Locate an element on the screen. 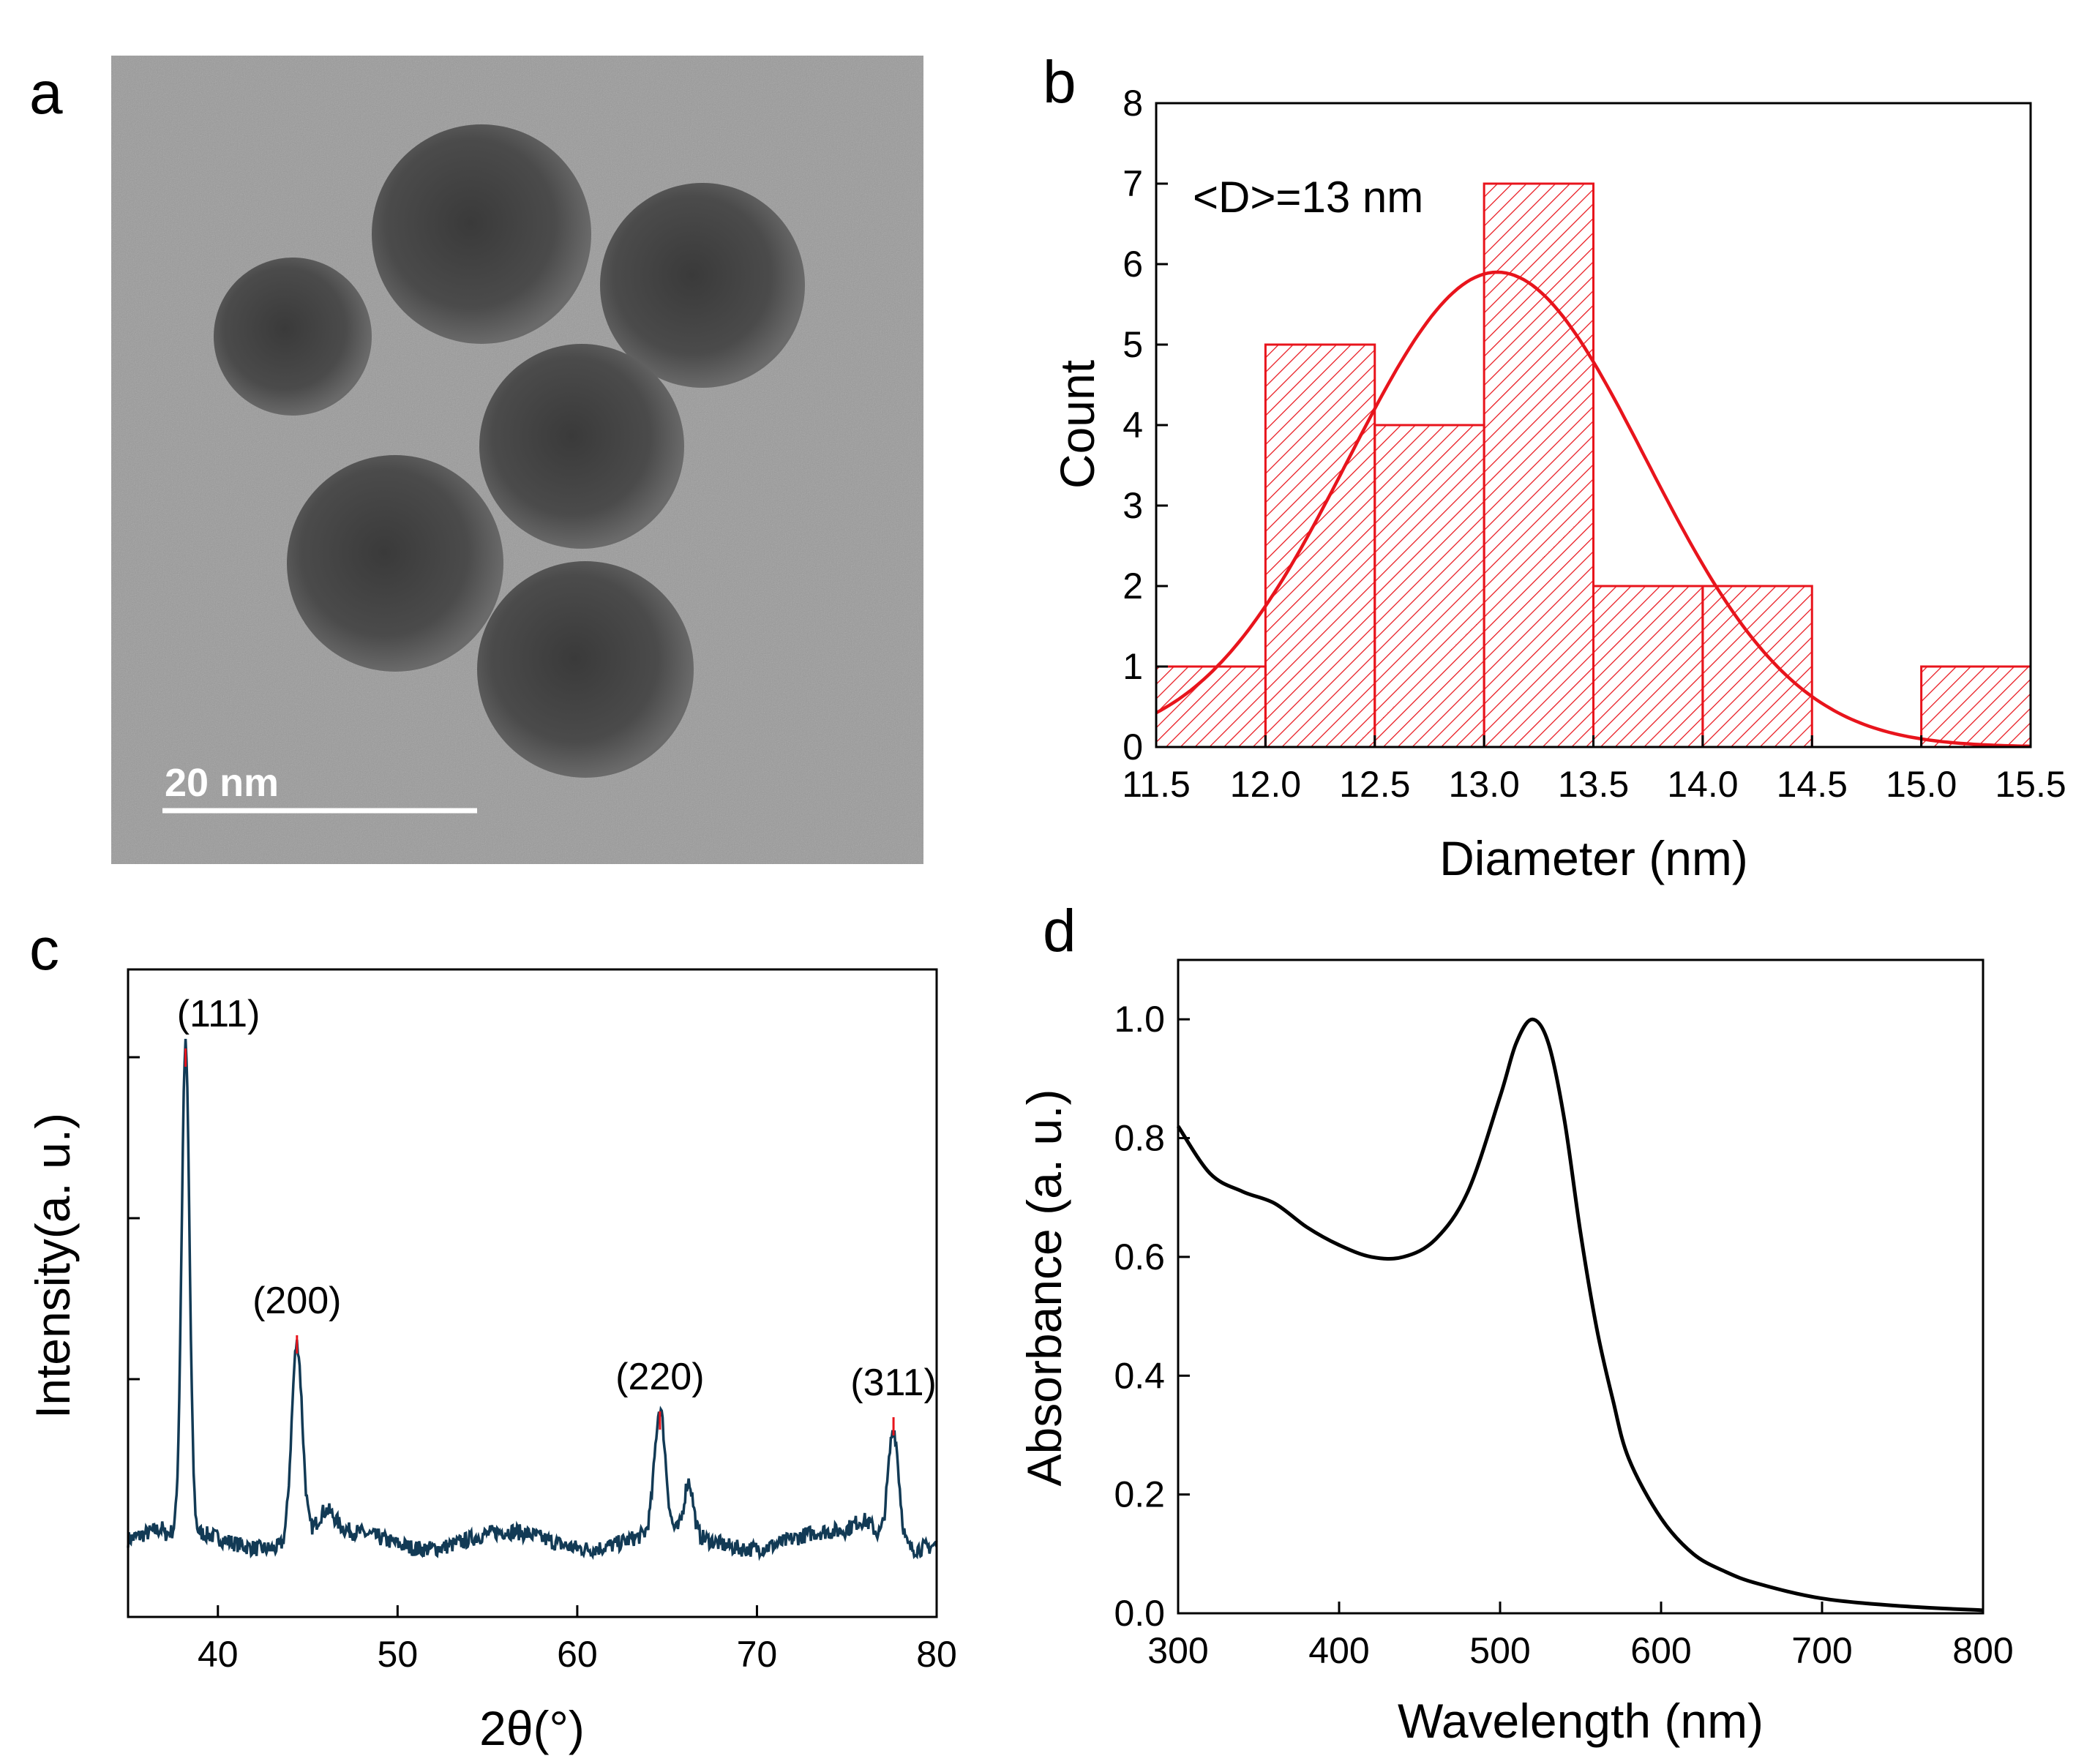  peak-label: (200) is located at coordinates (296, 1301).